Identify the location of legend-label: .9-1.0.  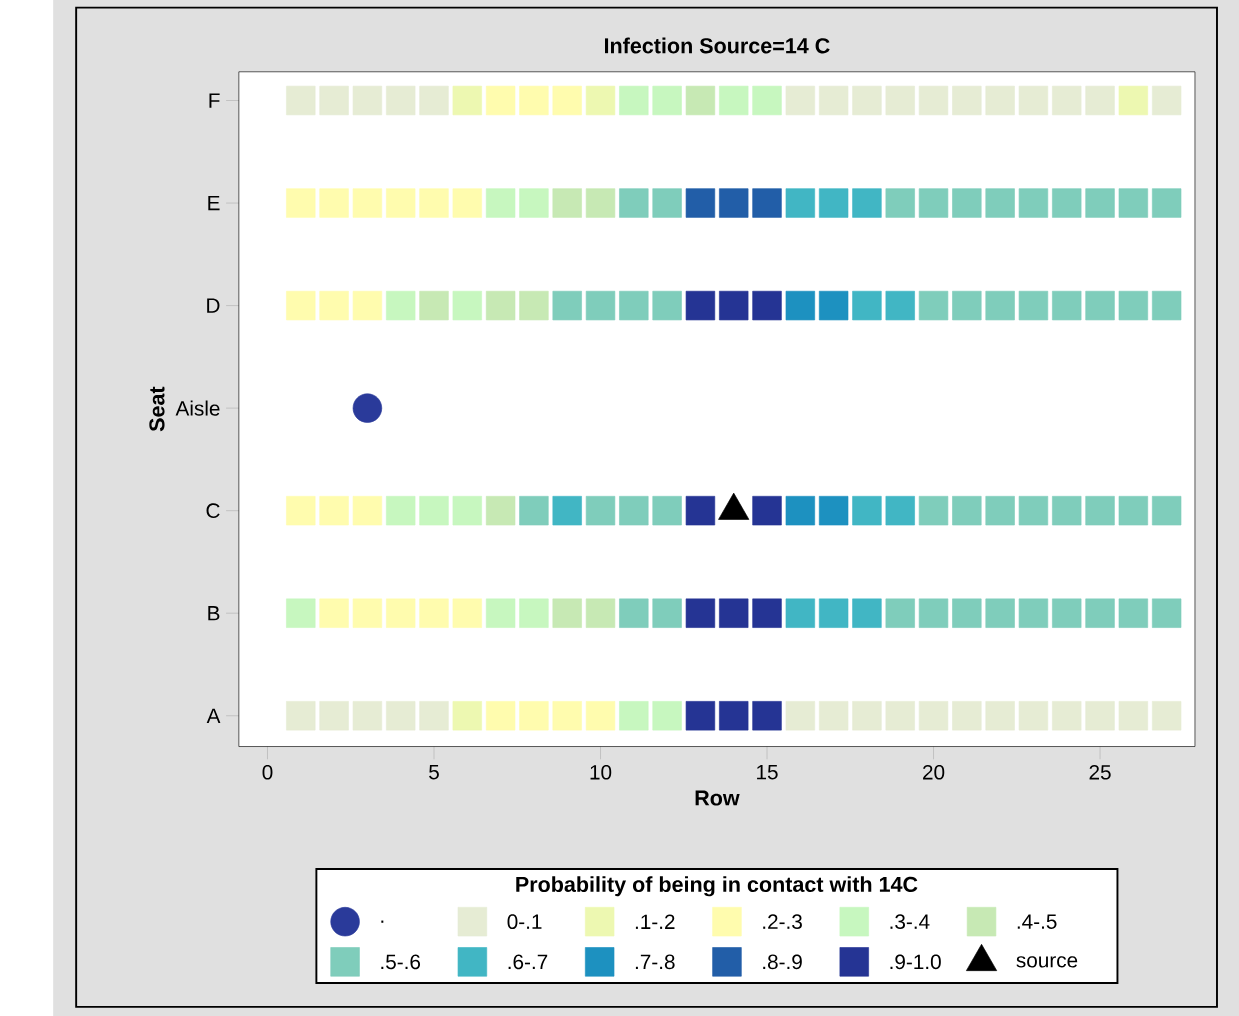
(915, 961).